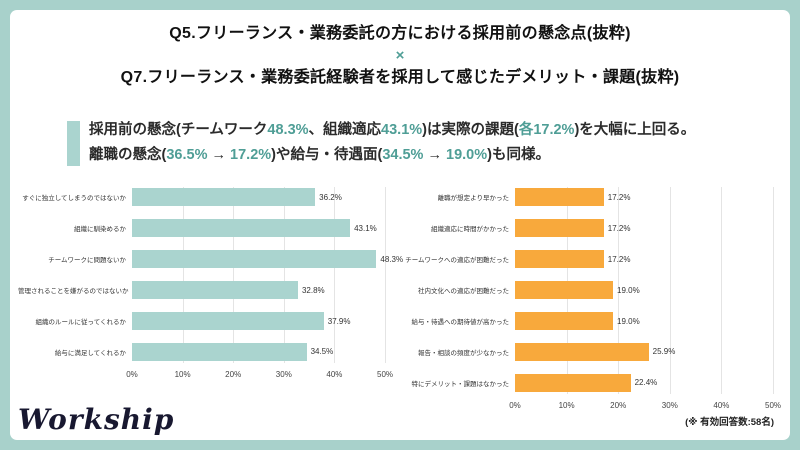  I want to click on plot-cell: 22.4%, so click(644, 382).